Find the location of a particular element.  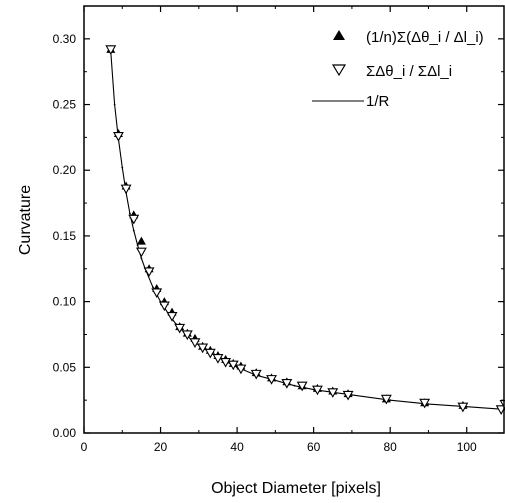

x-tick-label: 100 is located at coordinates (467, 447).